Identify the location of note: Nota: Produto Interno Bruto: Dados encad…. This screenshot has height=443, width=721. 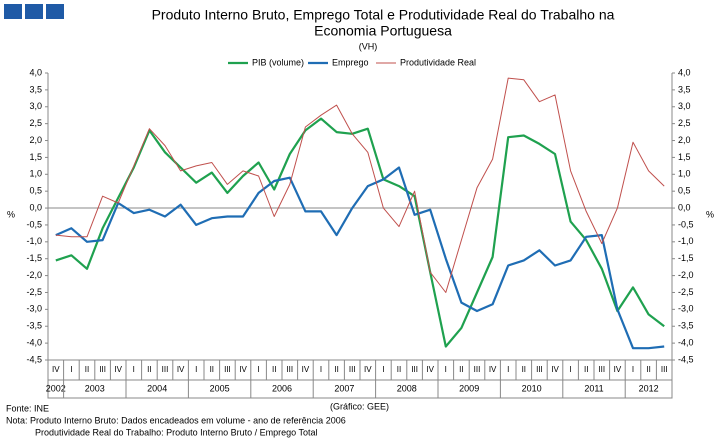
(176, 420).